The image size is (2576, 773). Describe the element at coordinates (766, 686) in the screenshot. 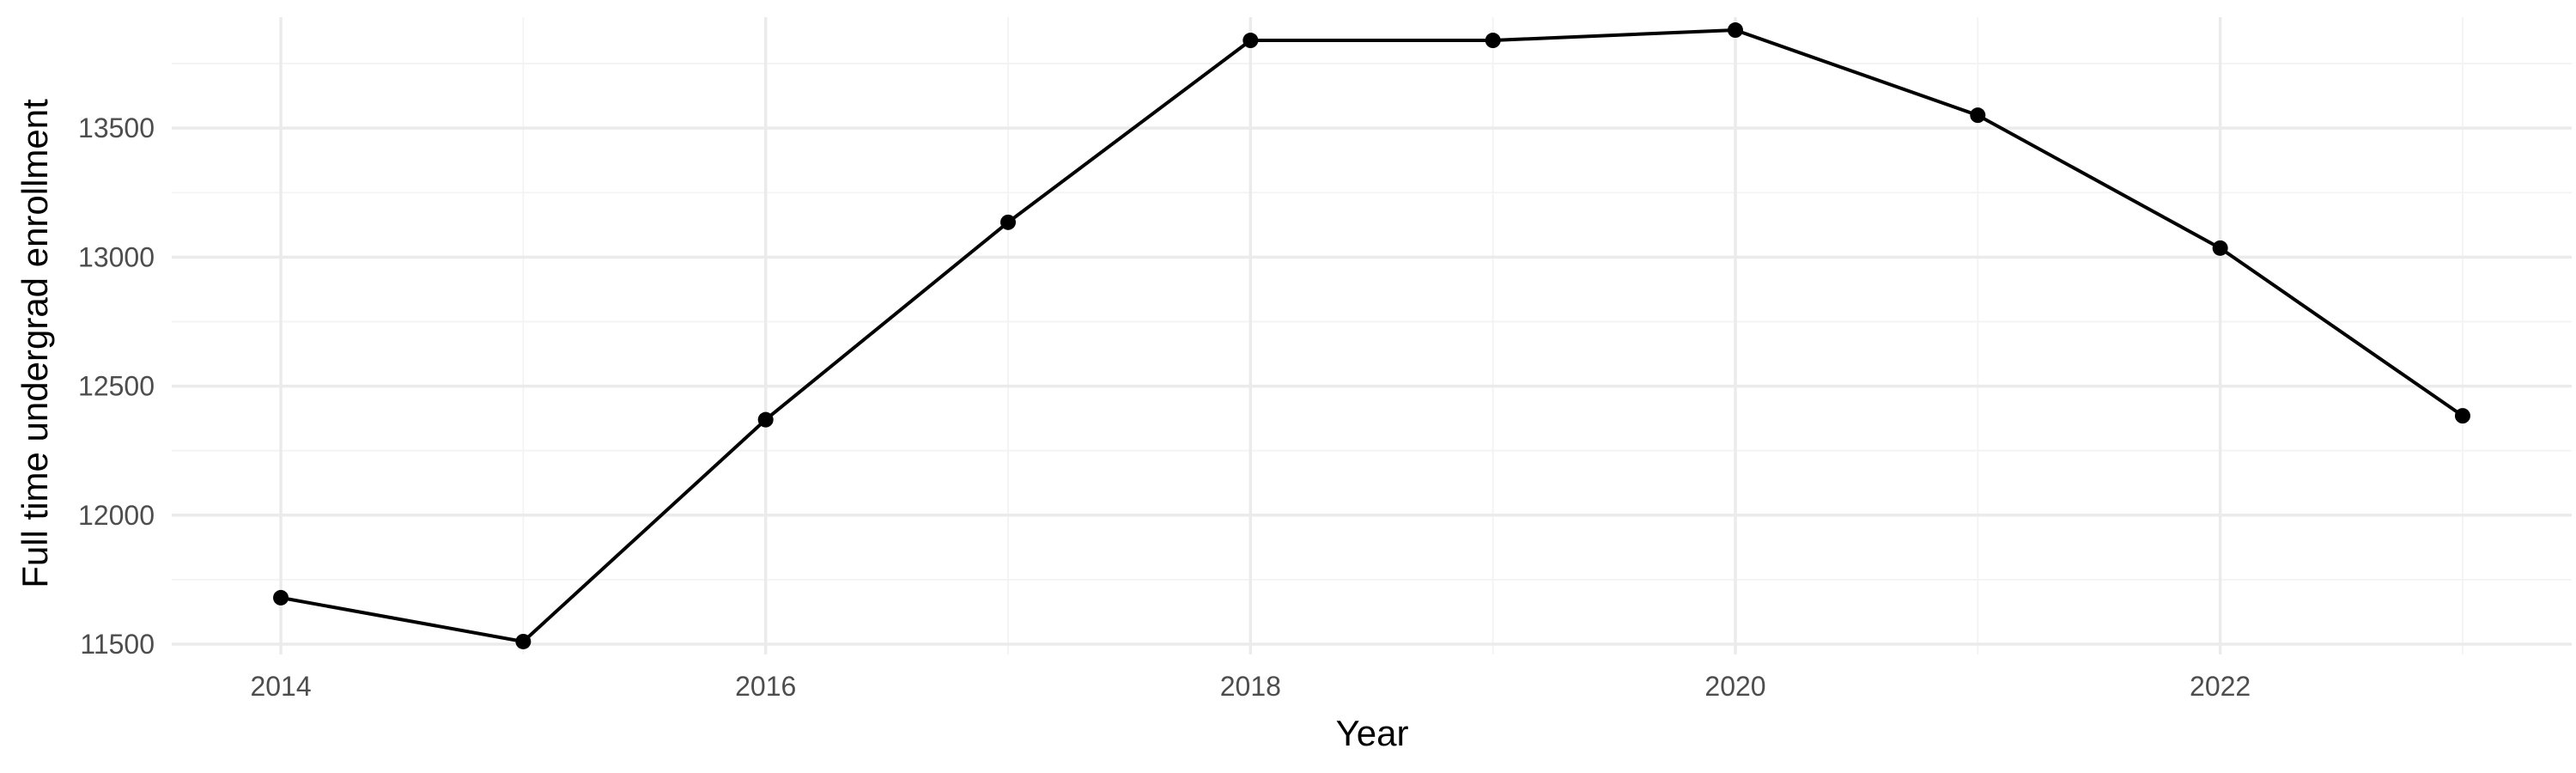

I see `x-tick-label: 2016` at that location.